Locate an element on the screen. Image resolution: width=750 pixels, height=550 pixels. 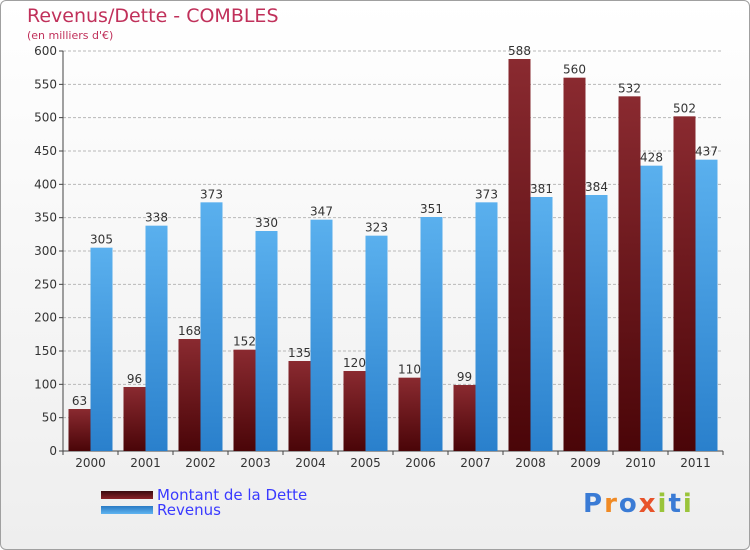
y-tick-label: 500 is located at coordinates (45, 118).